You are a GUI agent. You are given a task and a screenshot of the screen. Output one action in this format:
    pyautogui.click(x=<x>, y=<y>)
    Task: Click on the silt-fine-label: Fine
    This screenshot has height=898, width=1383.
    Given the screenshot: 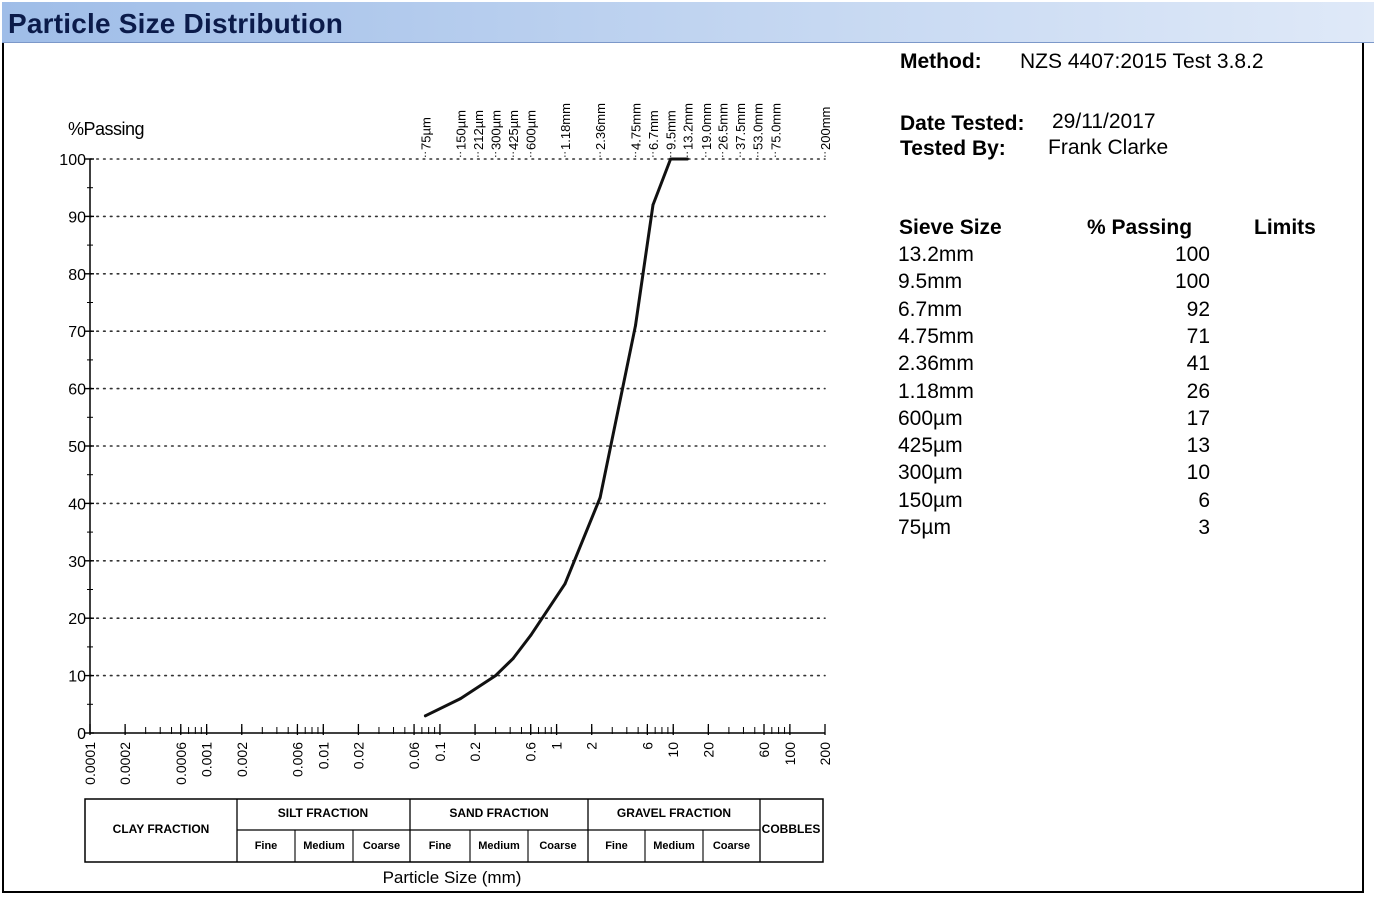 What is the action you would take?
    pyautogui.click(x=266, y=846)
    